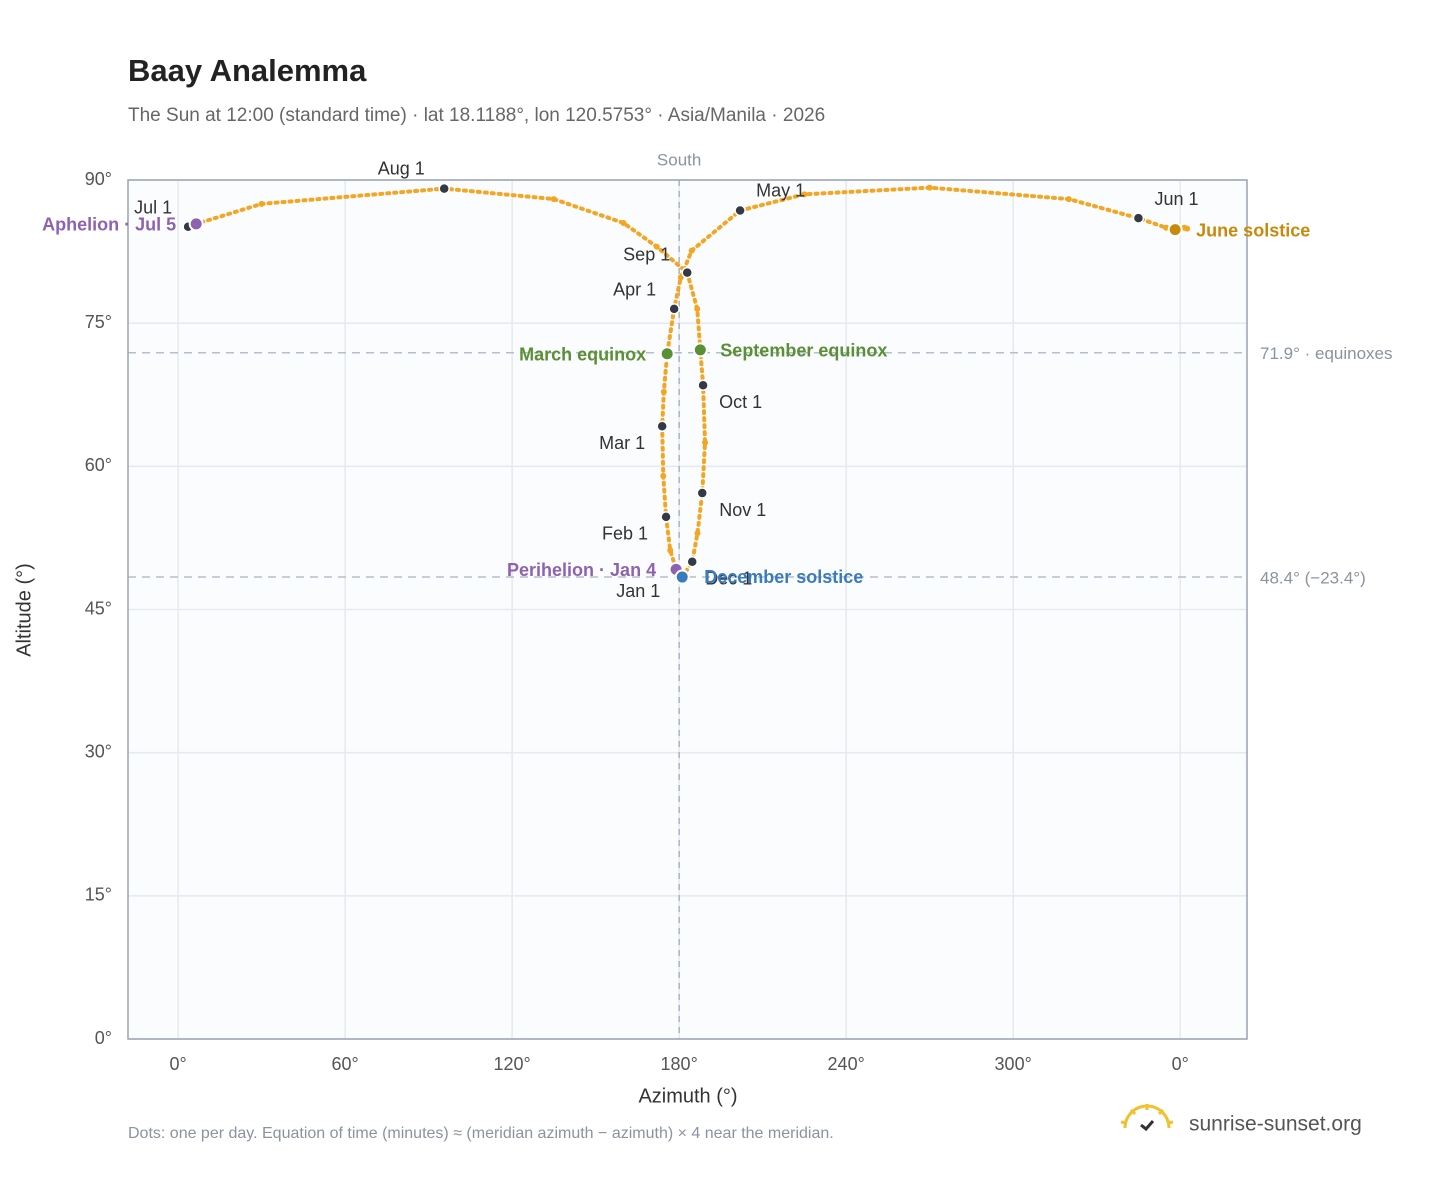  Describe the element at coordinates (1013, 1064) in the screenshot. I see `x-tick-label: 300°` at that location.